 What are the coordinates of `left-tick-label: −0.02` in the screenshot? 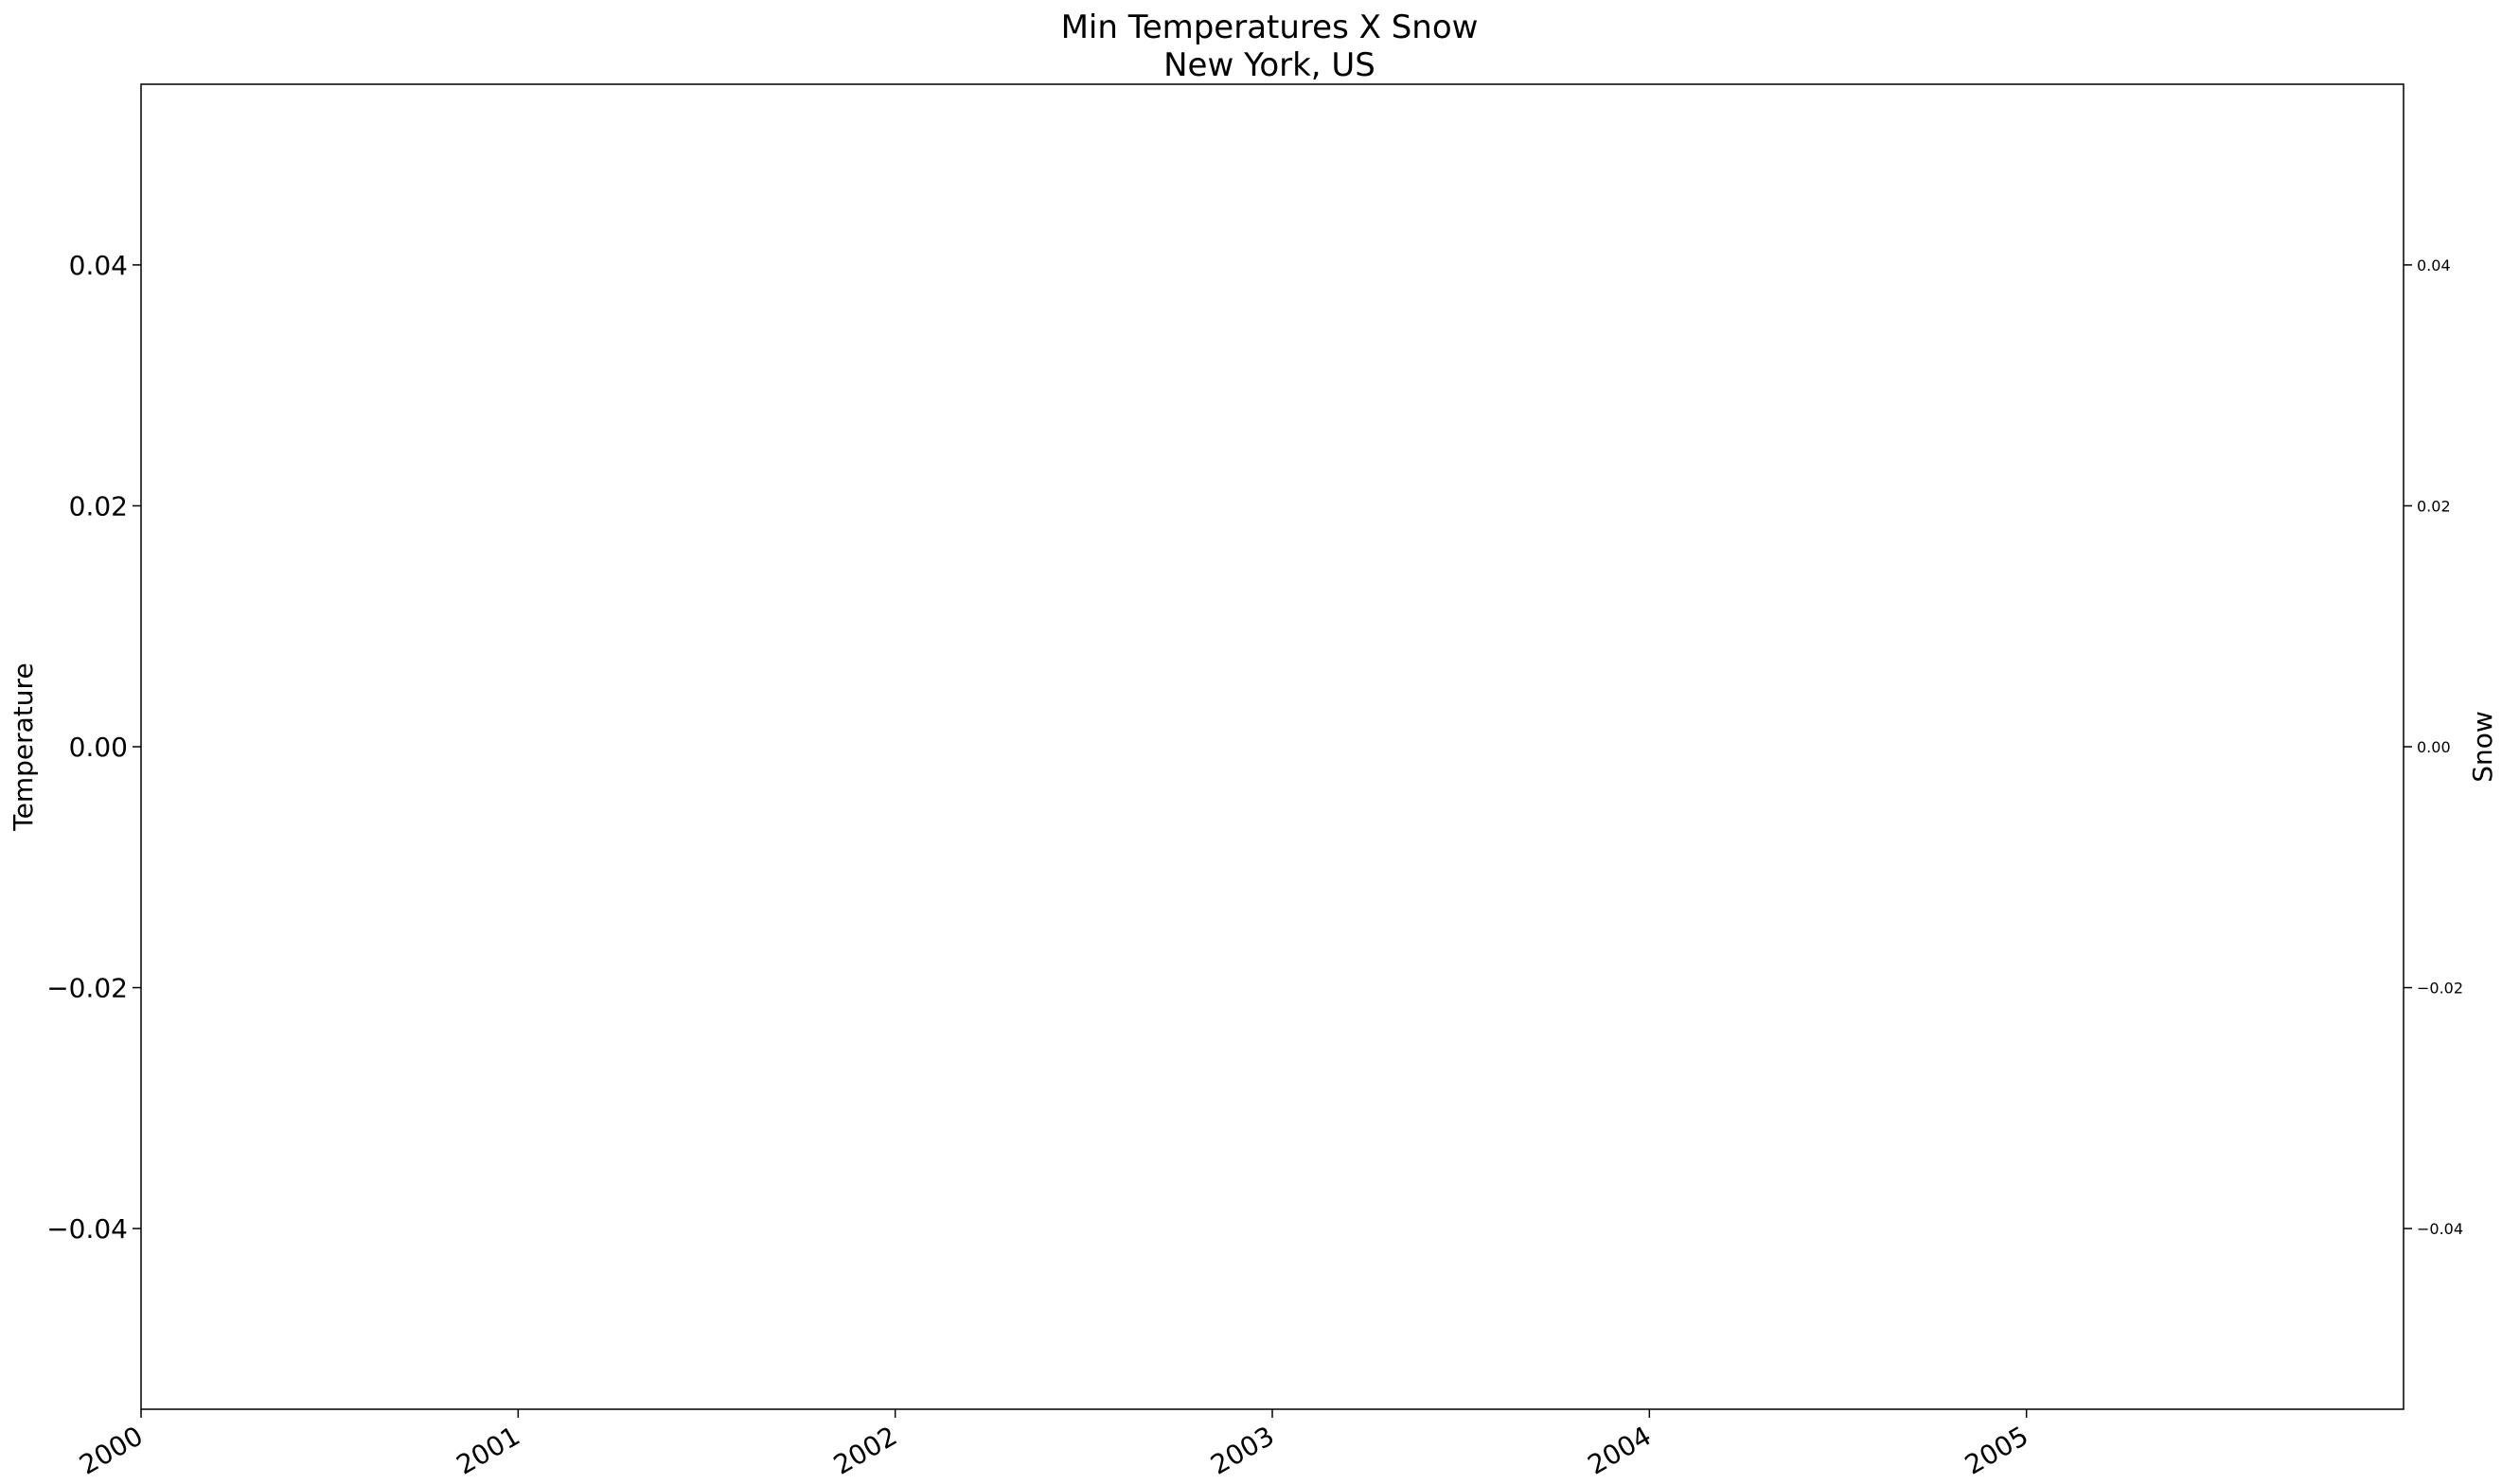 It's located at (87, 988).